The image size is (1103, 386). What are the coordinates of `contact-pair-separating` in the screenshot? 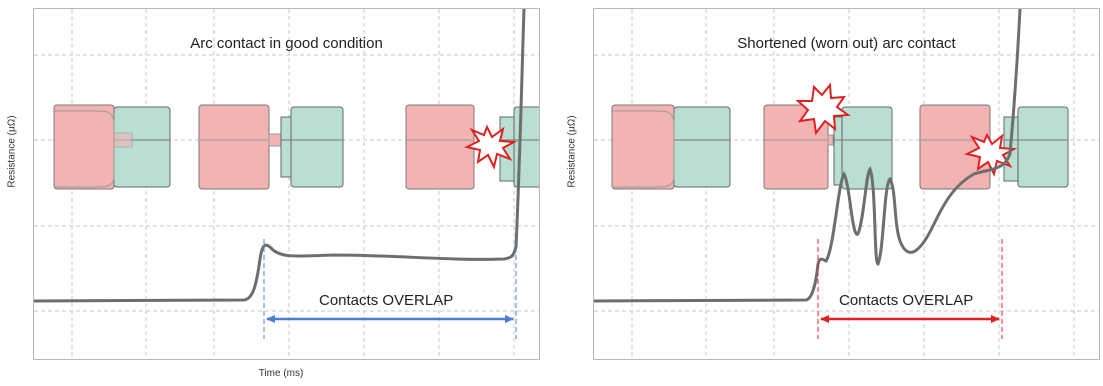 It's located at (271, 147).